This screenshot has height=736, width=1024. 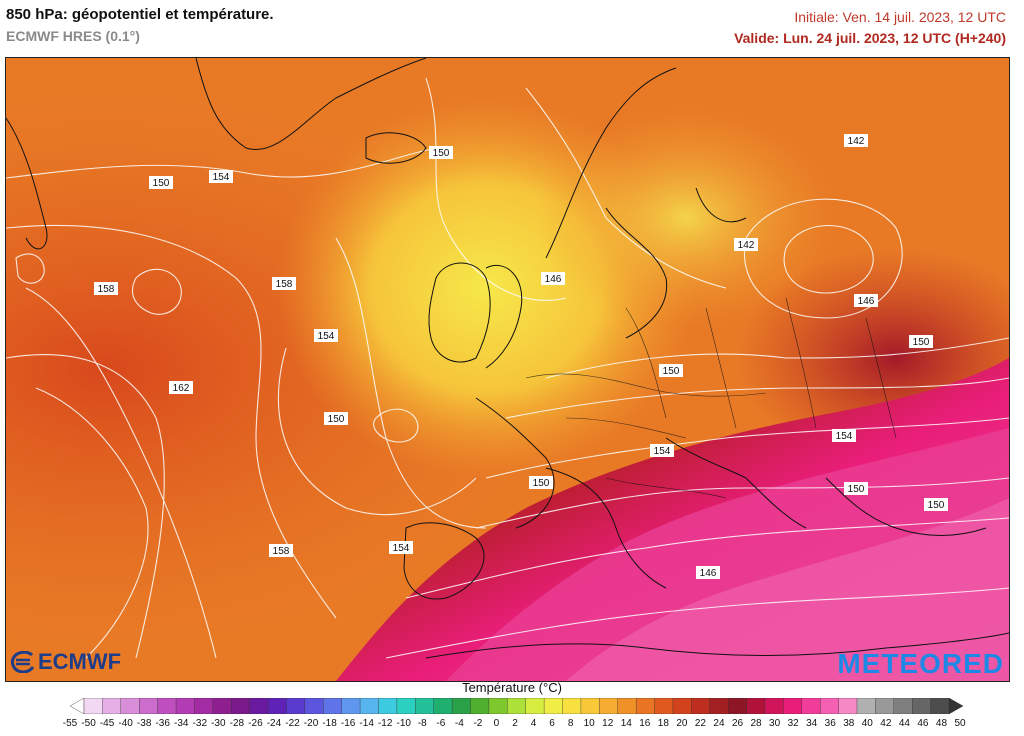 What do you see at coordinates (65, 661) in the screenshot?
I see `ecmwf-logo: ECMWF` at bounding box center [65, 661].